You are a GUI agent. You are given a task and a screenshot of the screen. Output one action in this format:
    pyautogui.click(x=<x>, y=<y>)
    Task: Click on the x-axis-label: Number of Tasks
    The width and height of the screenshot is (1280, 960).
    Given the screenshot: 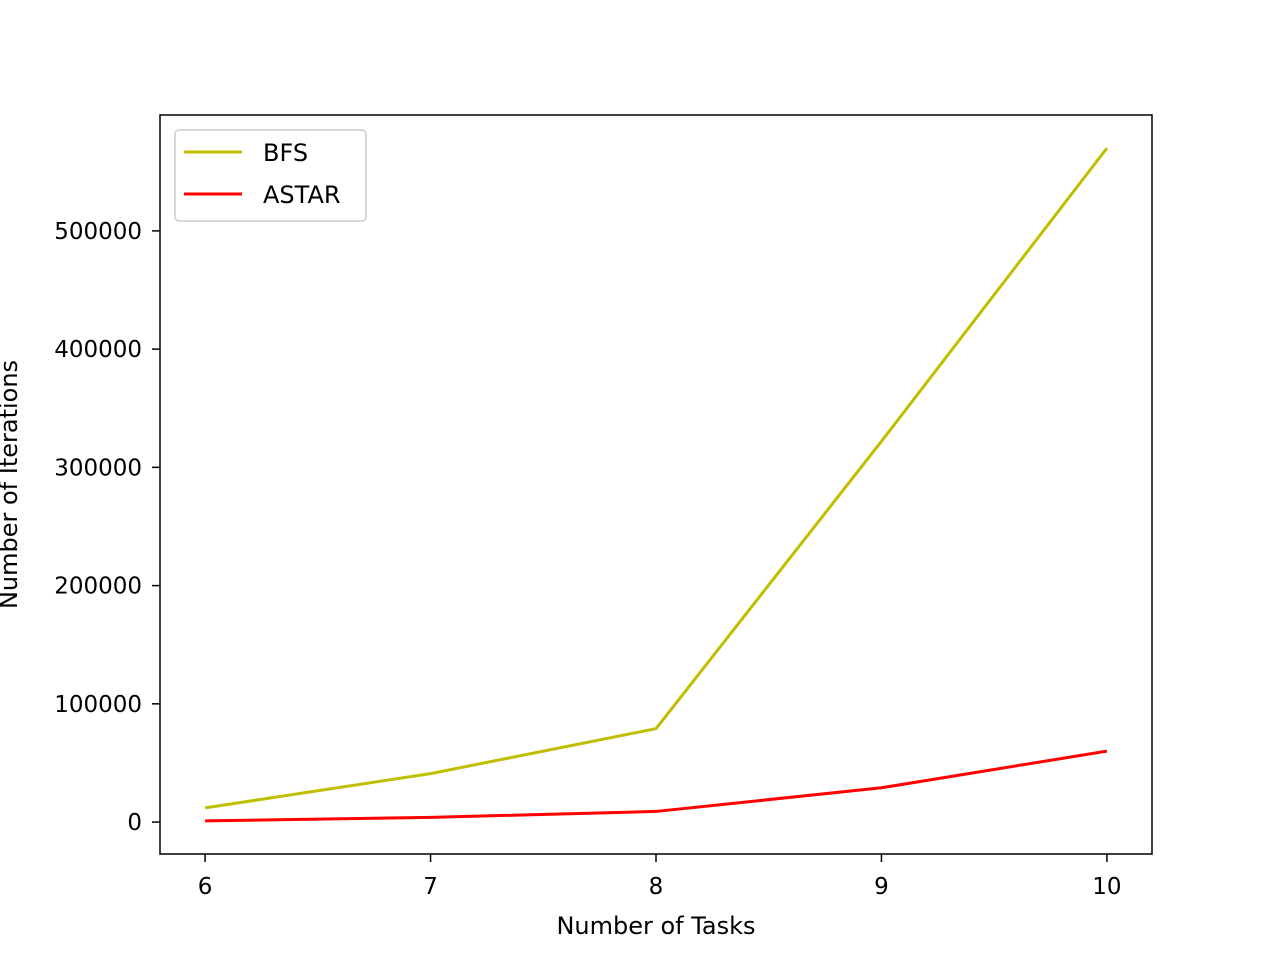 What is the action you would take?
    pyautogui.click(x=655, y=926)
    